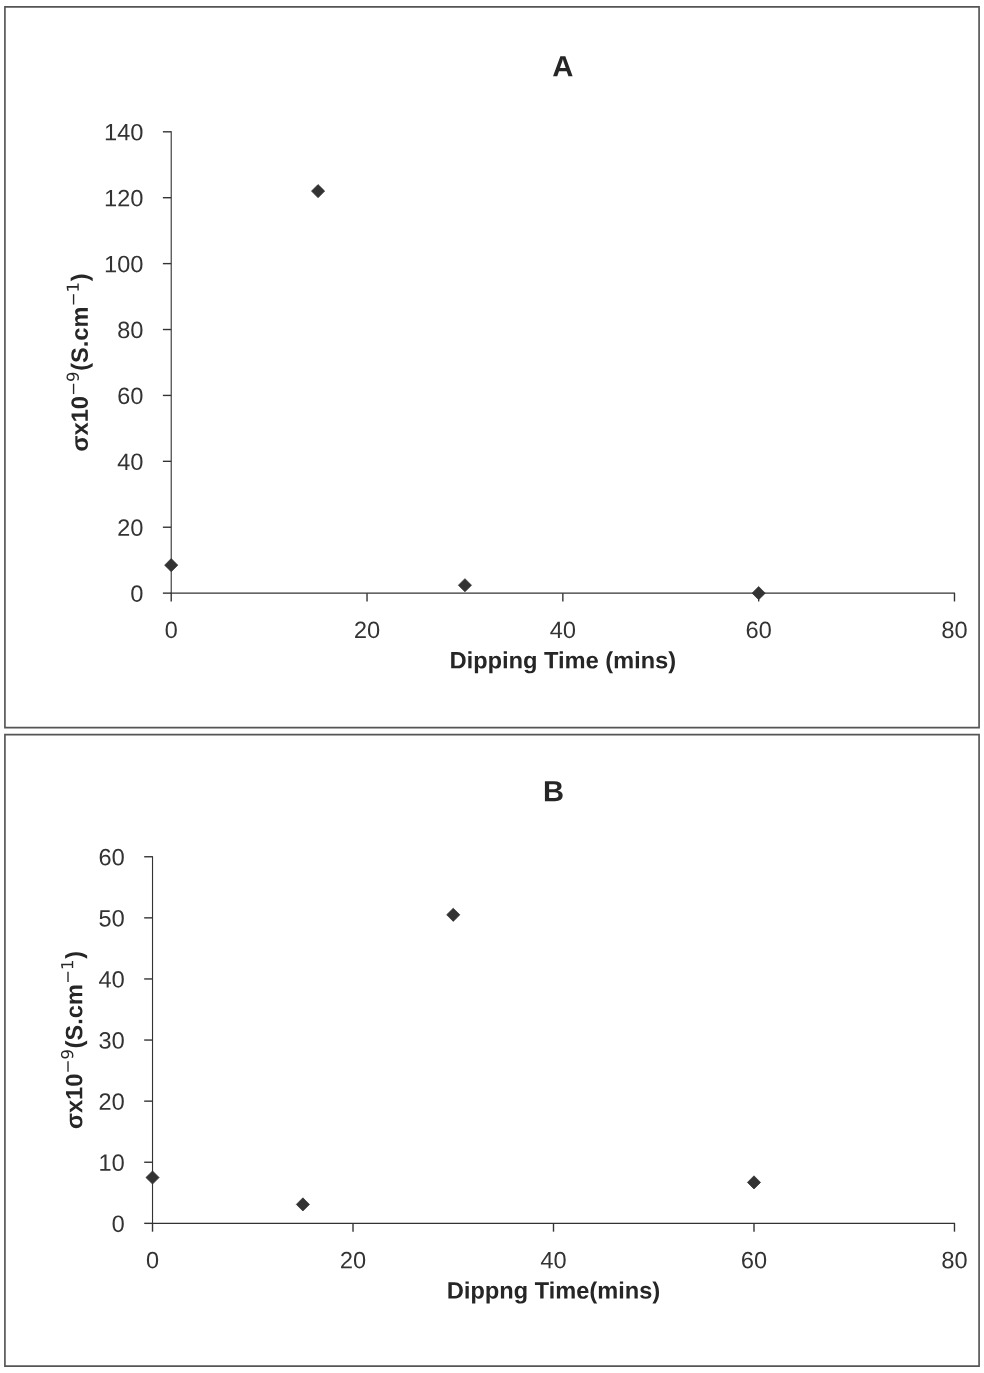  I want to click on x-axis-title: Dippng Time(mins), so click(554, 1292).